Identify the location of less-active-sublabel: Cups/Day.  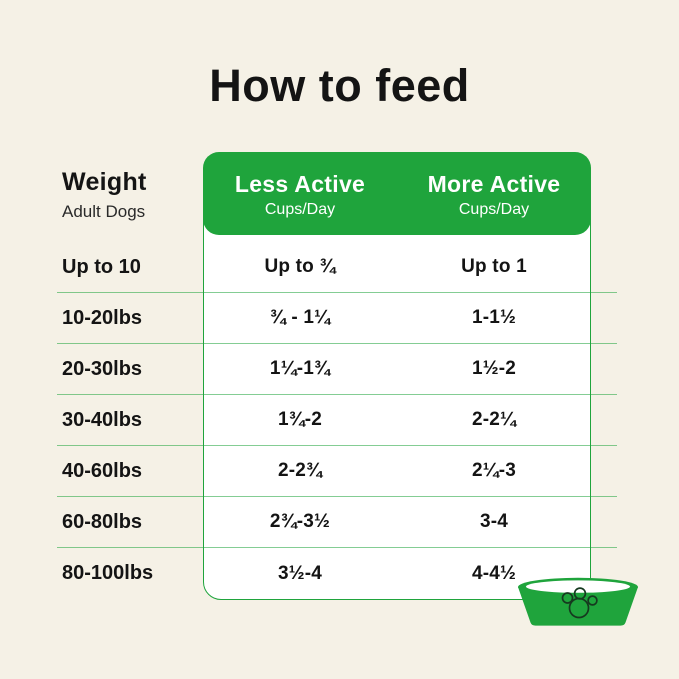
(300, 209).